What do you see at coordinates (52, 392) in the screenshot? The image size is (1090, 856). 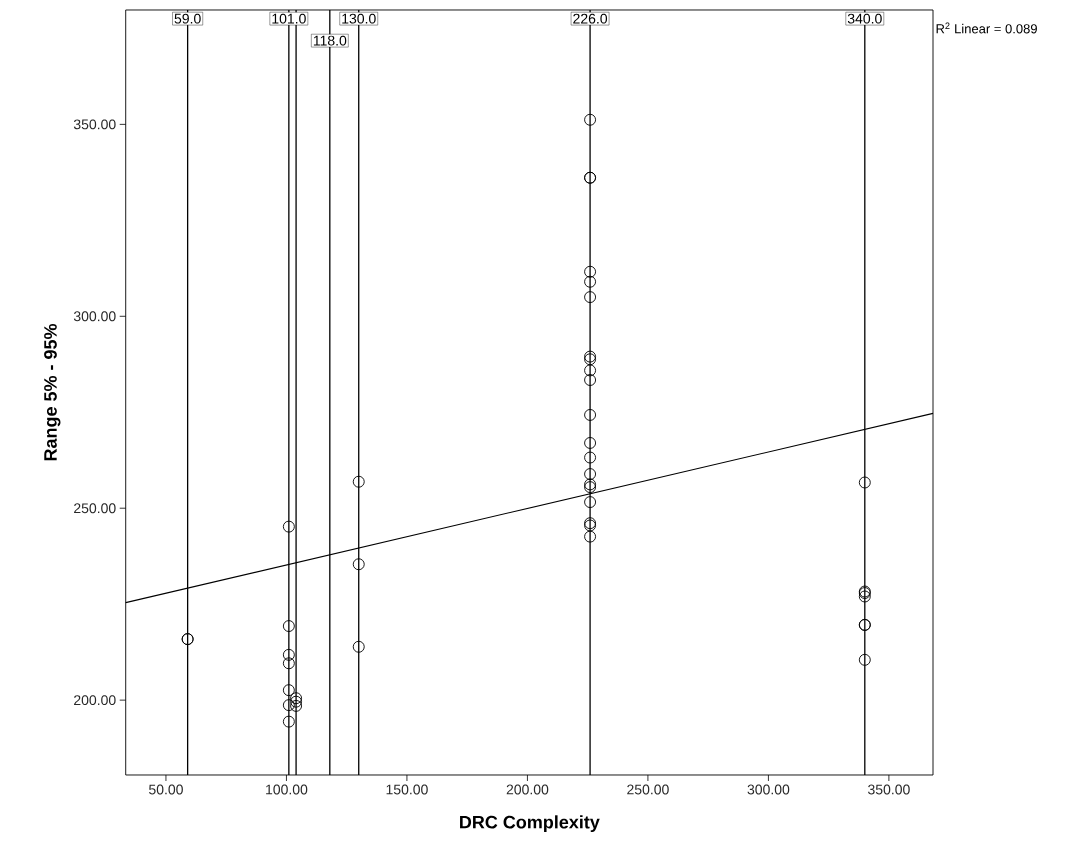 I see `y-axis-title: Range 5% - 95%` at bounding box center [52, 392].